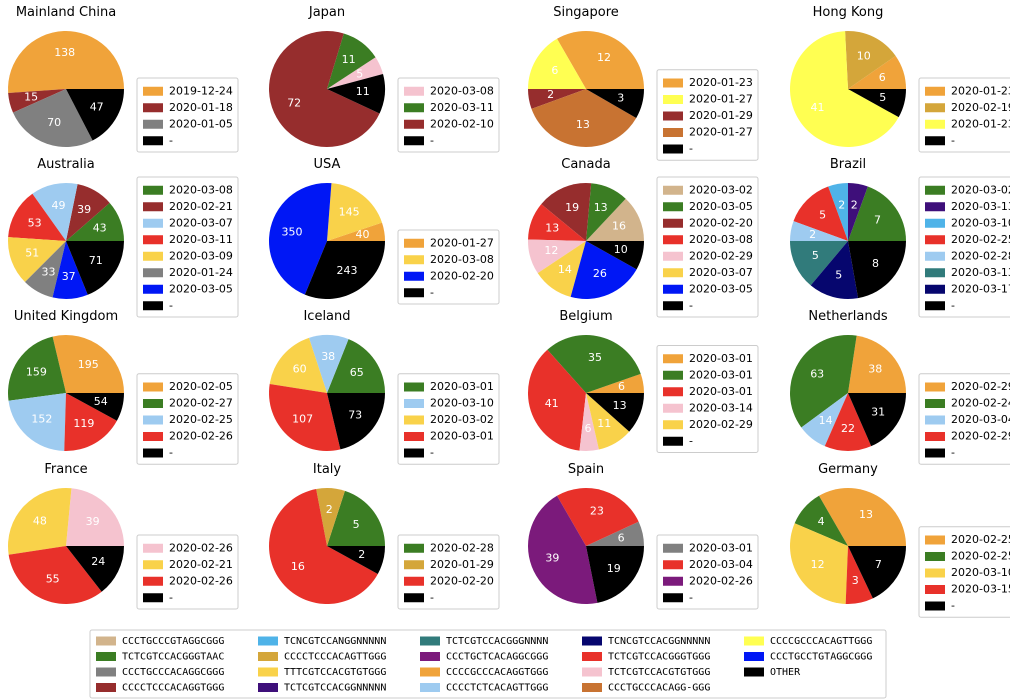  I want to click on sequence-label: TCTCGTCCACGGGNNNN, so click(497, 641).